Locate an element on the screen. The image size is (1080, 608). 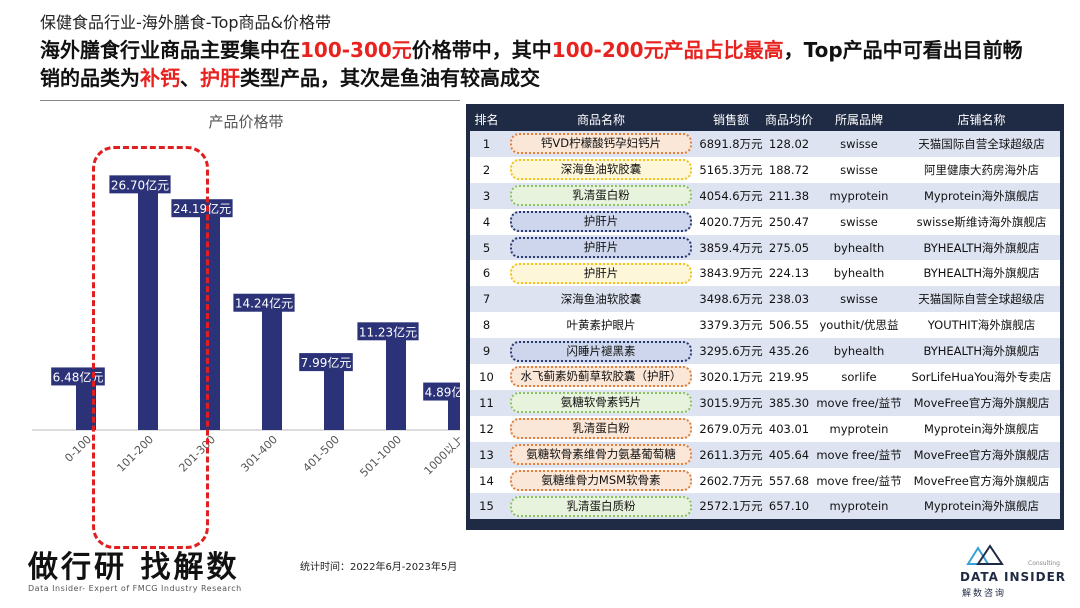
product-name: 乳清蛋白粉 is located at coordinates (601, 429).